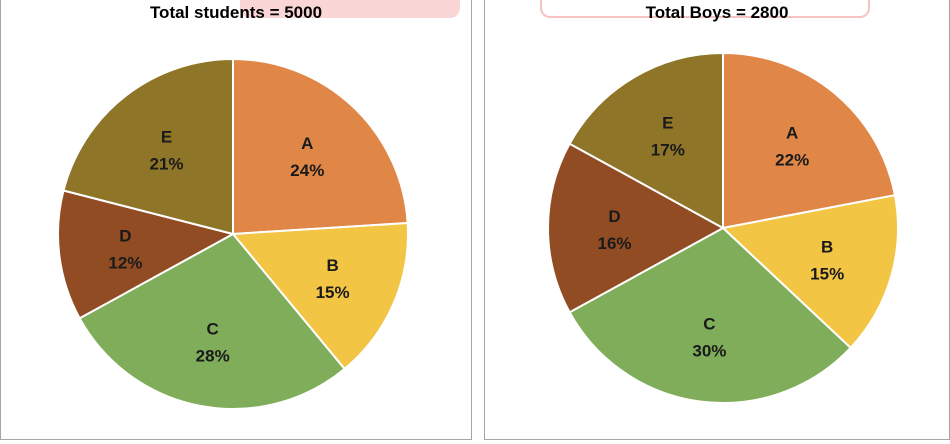 This screenshot has width=950, height=444. I want to click on slice-value-label: 12%, so click(125, 263).